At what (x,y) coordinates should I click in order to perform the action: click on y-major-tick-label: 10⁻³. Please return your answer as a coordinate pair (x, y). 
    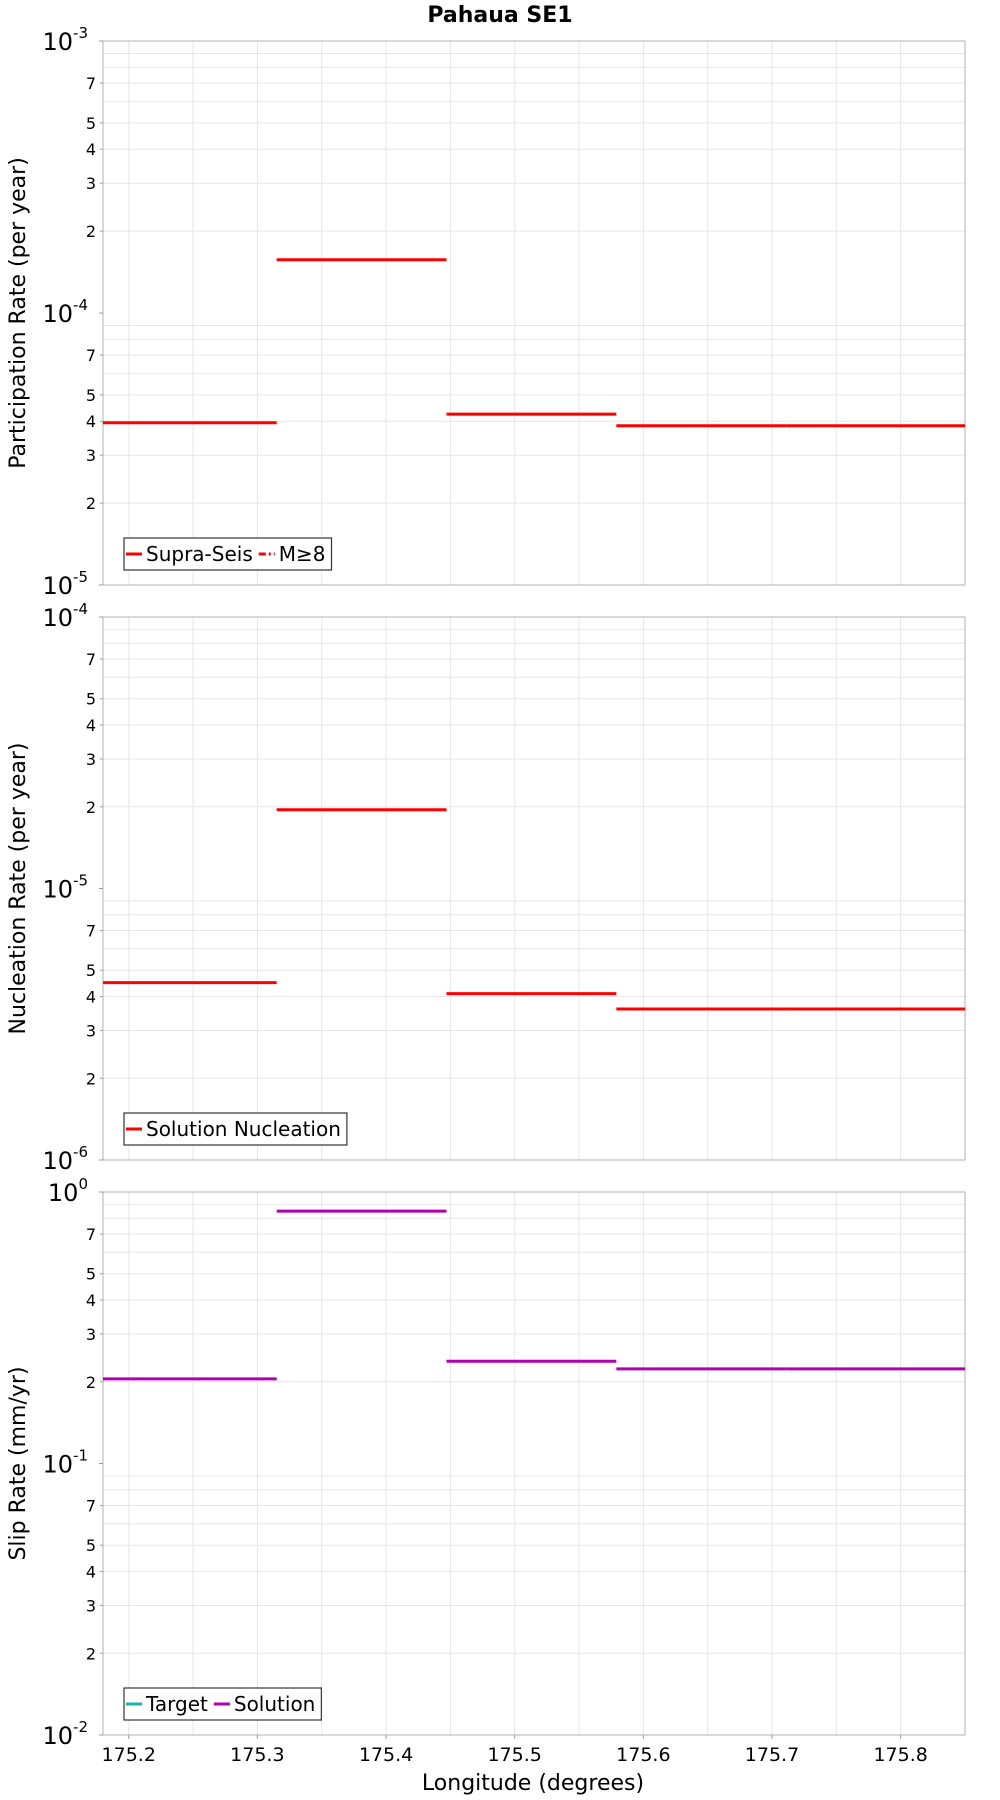
    Looking at the image, I should click on (65, 40).